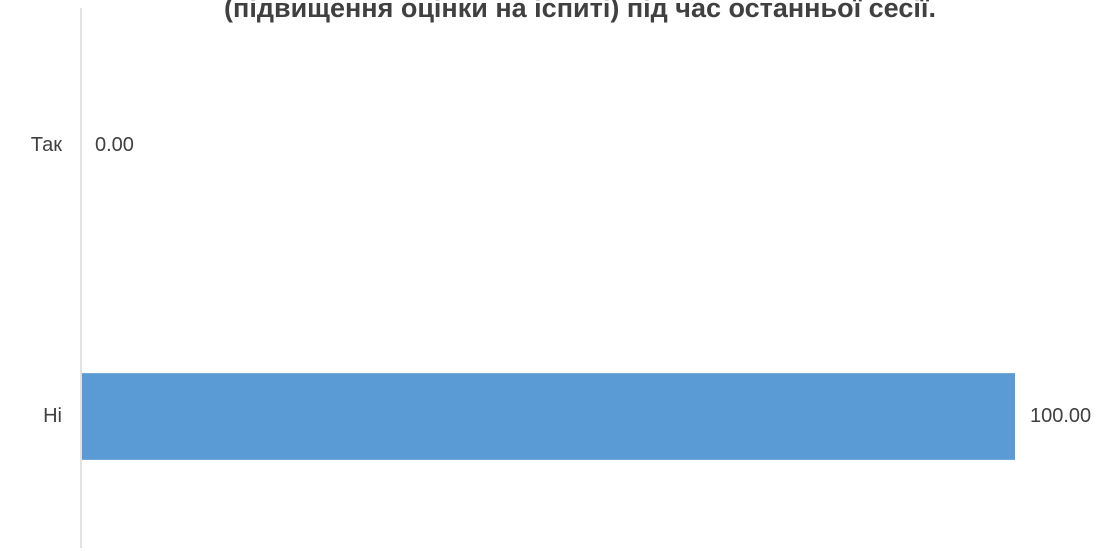  Describe the element at coordinates (46, 145) in the screenshot. I see `y-tick-label: Так` at that location.